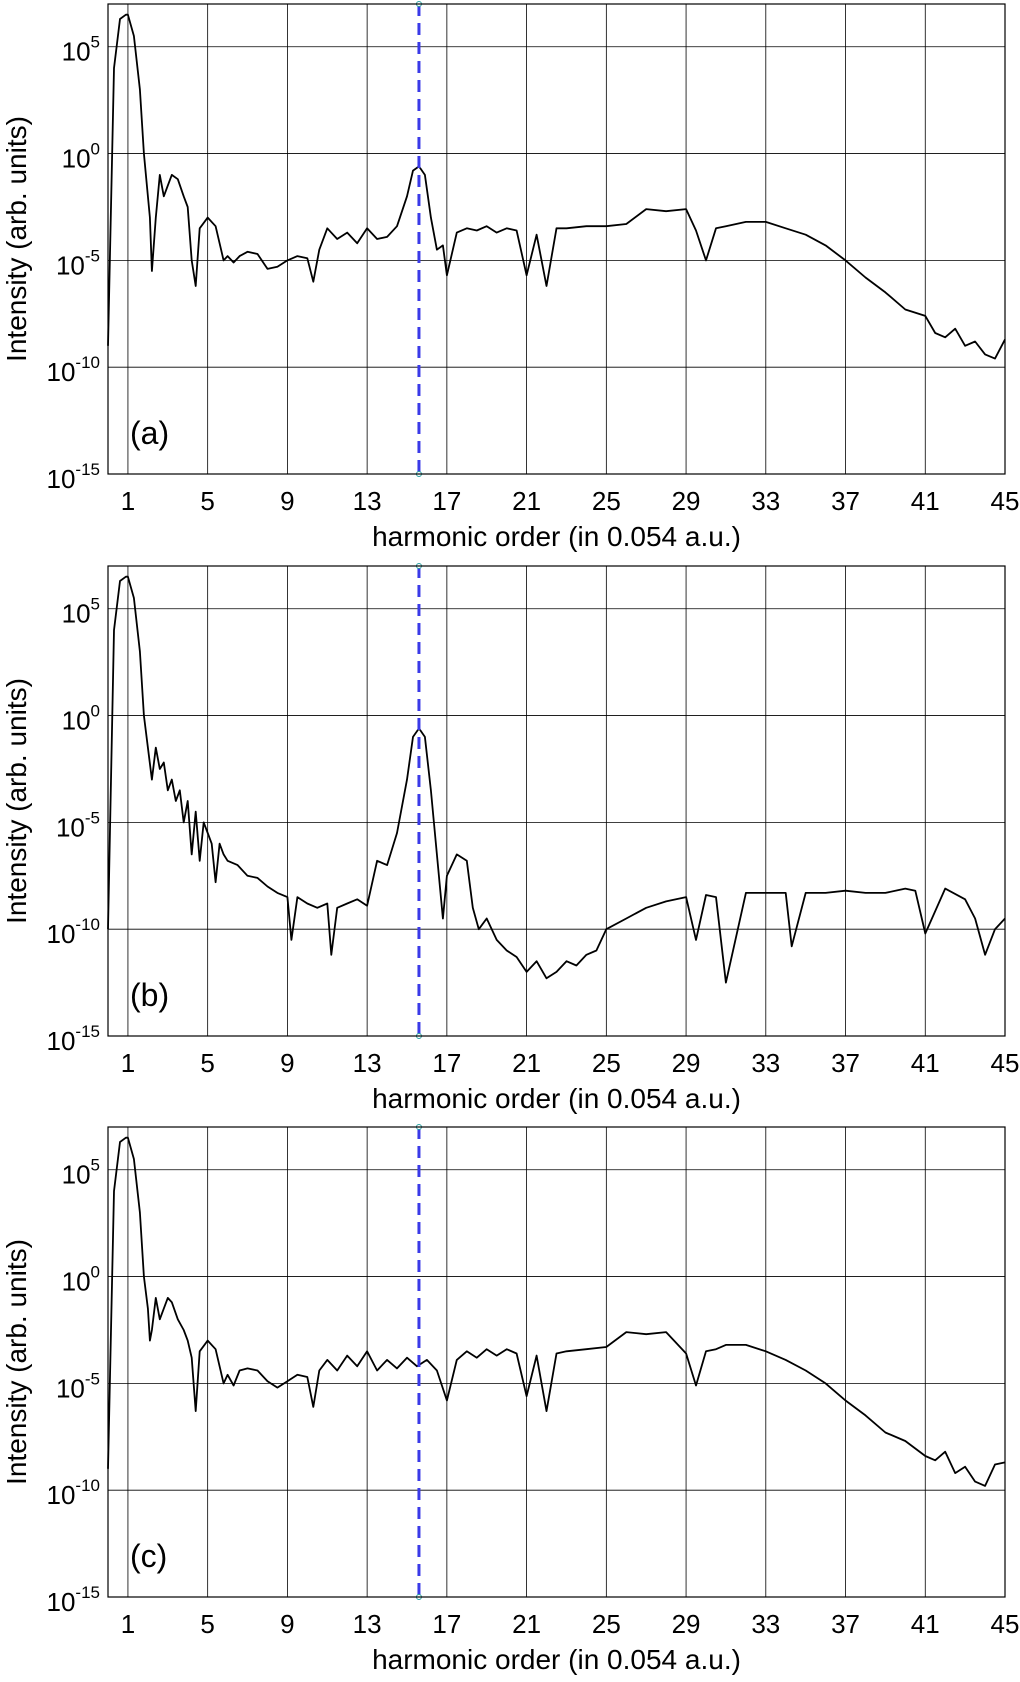 This screenshot has width=1020, height=1682. Describe the element at coordinates (149, 433) in the screenshot. I see `panel-label: (a)` at that location.